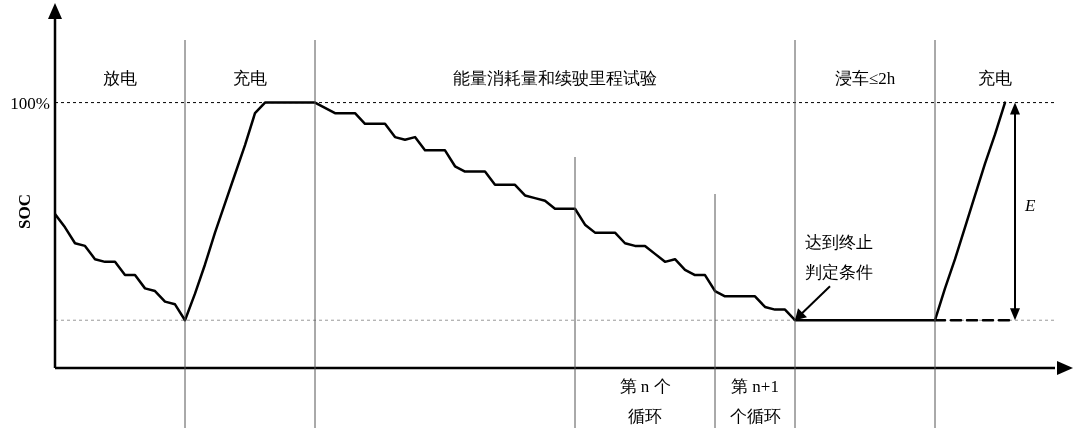 The image size is (1080, 436). I want to click on y-axis-title: SOC, so click(24, 211).